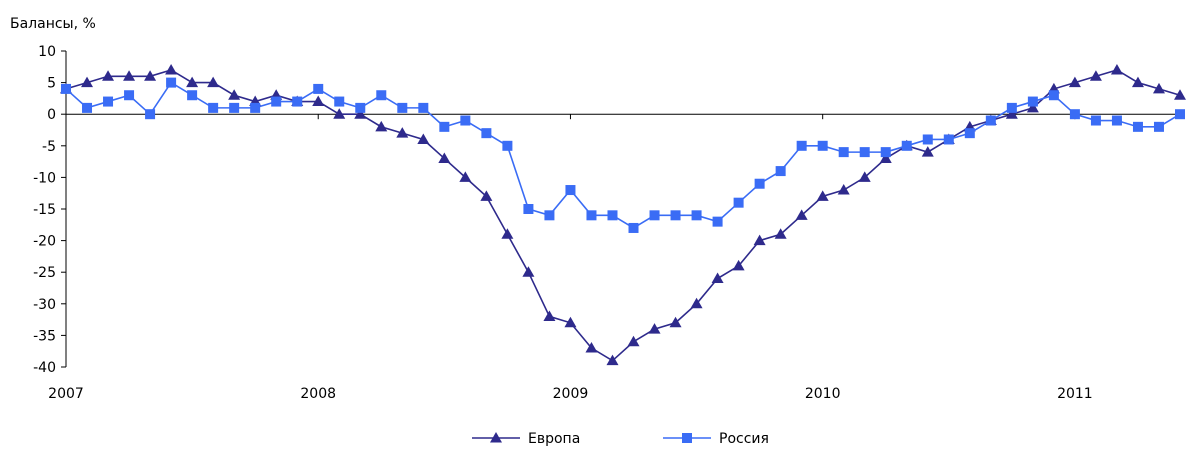  What do you see at coordinates (526, 439) in the screenshot?
I see `legend-item-1: Европа` at bounding box center [526, 439].